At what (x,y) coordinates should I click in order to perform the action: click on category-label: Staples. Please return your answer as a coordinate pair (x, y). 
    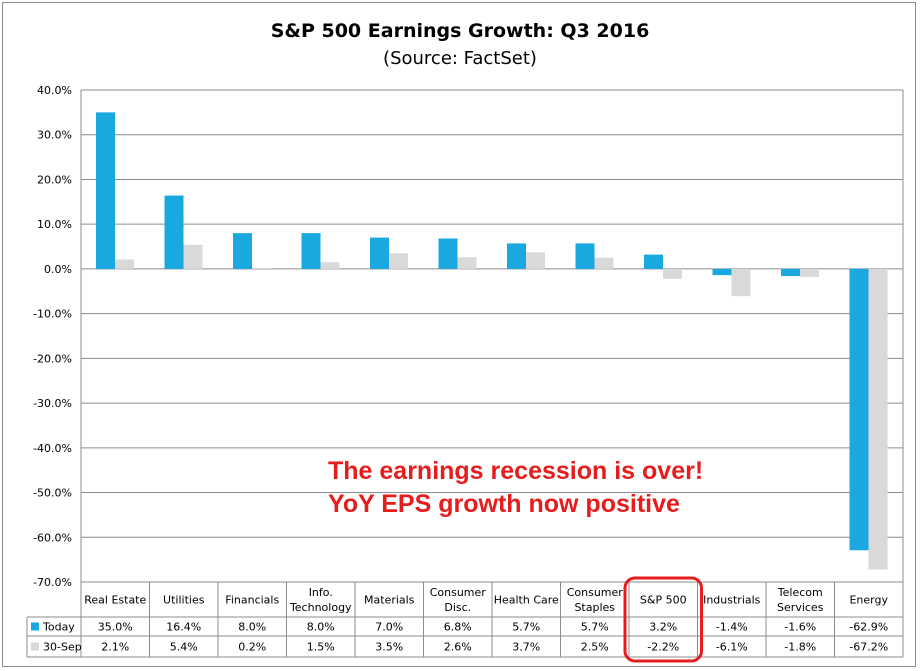
    Looking at the image, I should click on (594, 607).